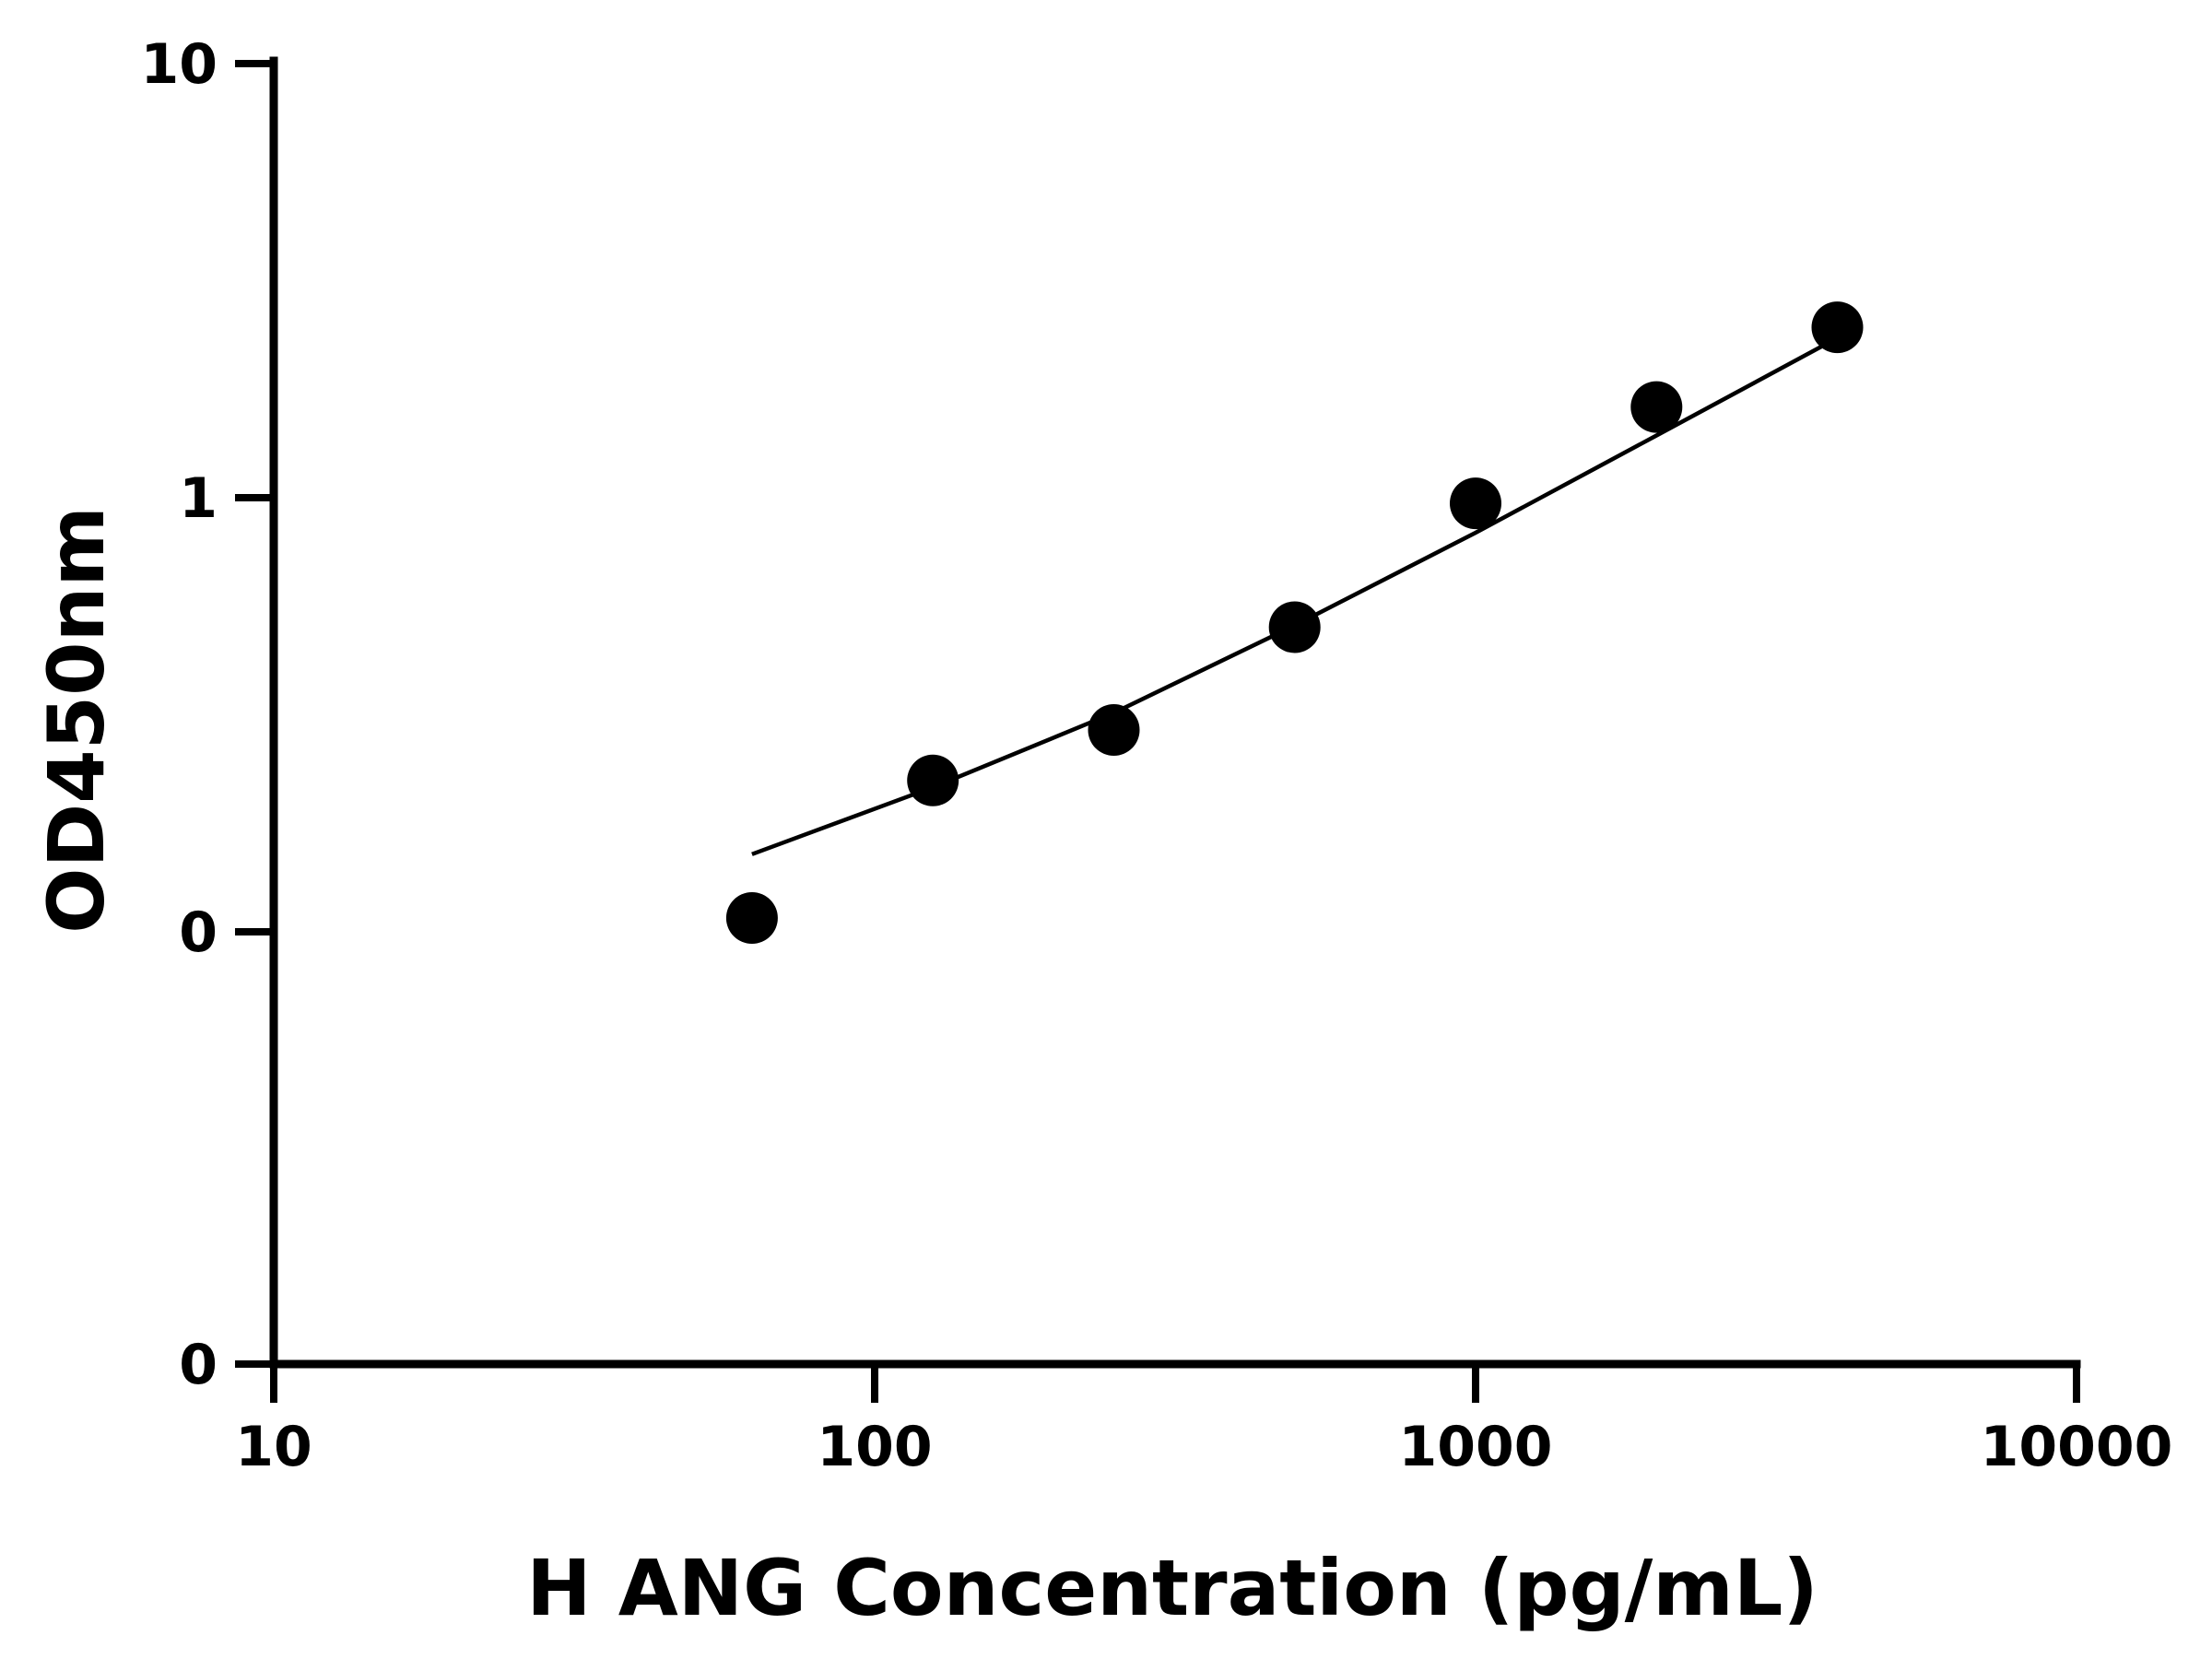 The height and width of the screenshot is (1659, 2212). Describe the element at coordinates (1476, 1447) in the screenshot. I see `x-tick-label: 1000` at that location.